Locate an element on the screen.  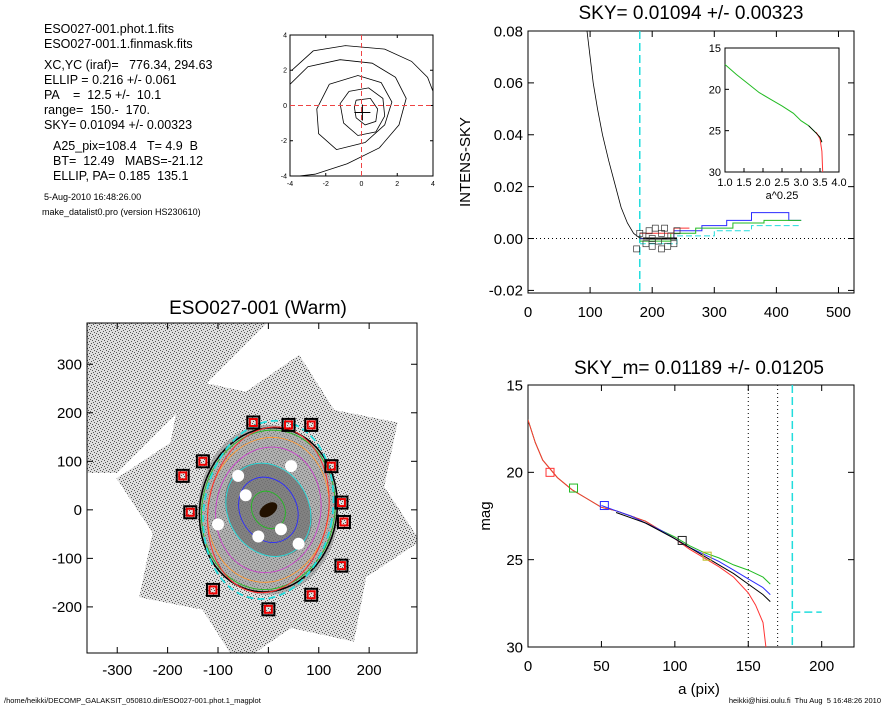
contour-ytick-label: -4 is located at coordinates (284, 176).